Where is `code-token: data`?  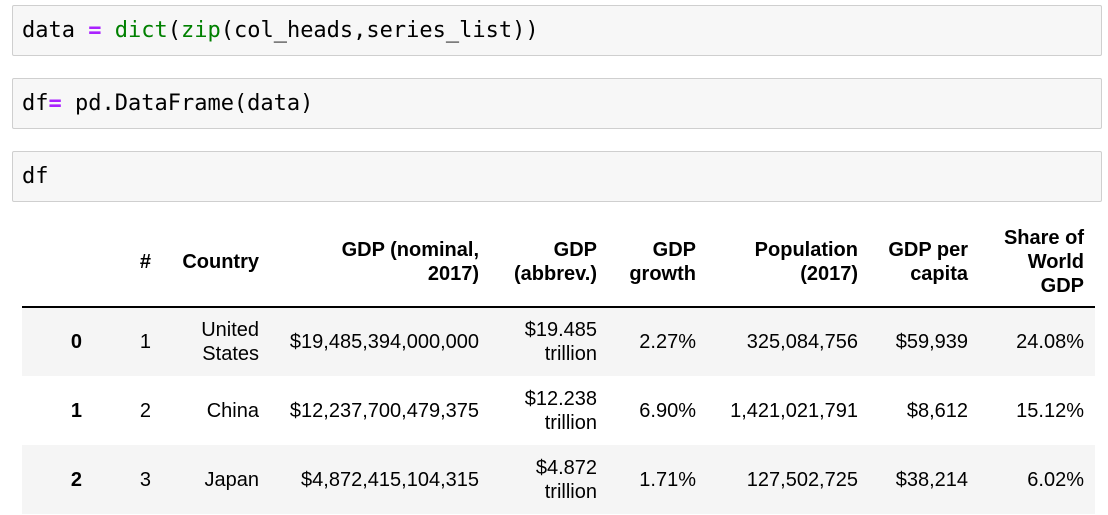 code-token: data is located at coordinates (55, 30).